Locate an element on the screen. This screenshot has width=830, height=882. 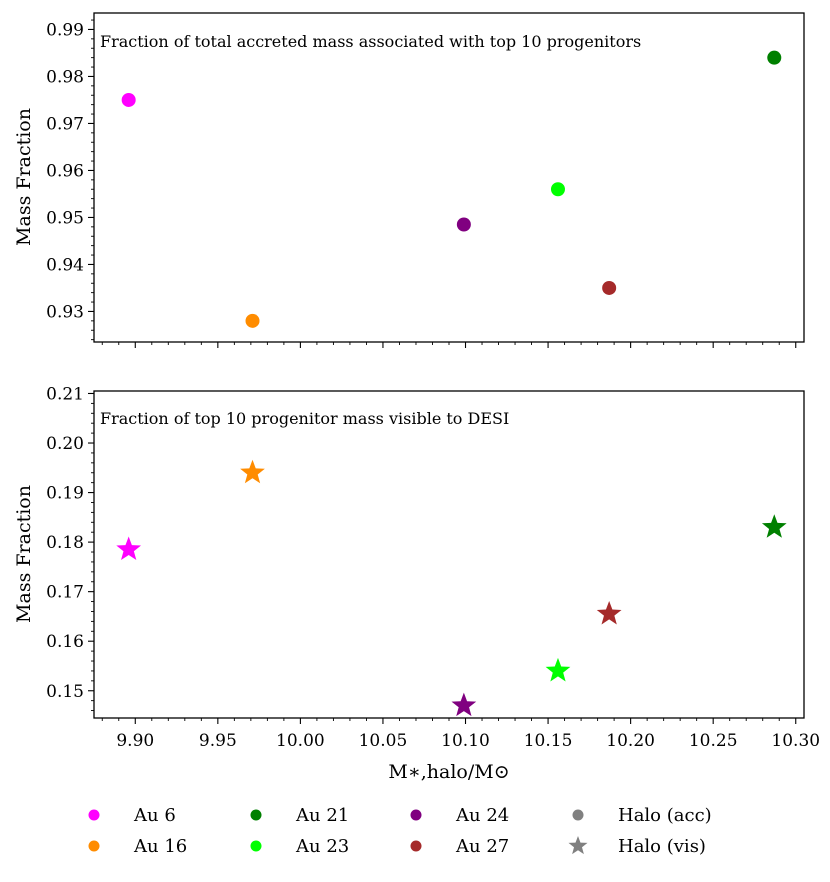
legend-label-halo-acc: Halo (acc) is located at coordinates (665, 815).